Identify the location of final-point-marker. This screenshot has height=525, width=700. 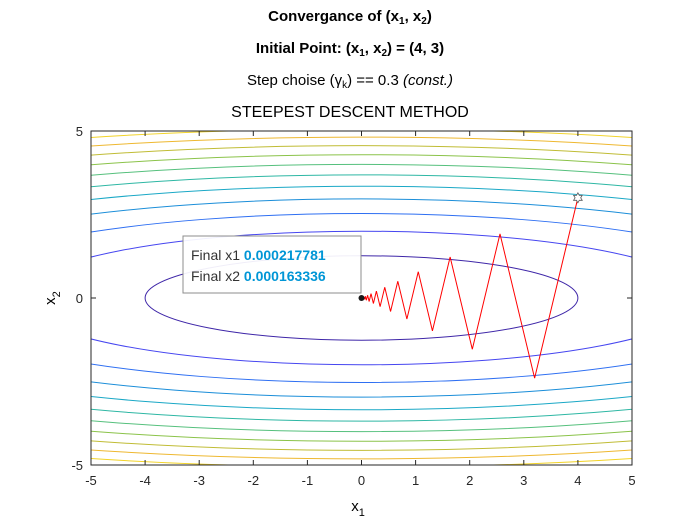
(361, 297).